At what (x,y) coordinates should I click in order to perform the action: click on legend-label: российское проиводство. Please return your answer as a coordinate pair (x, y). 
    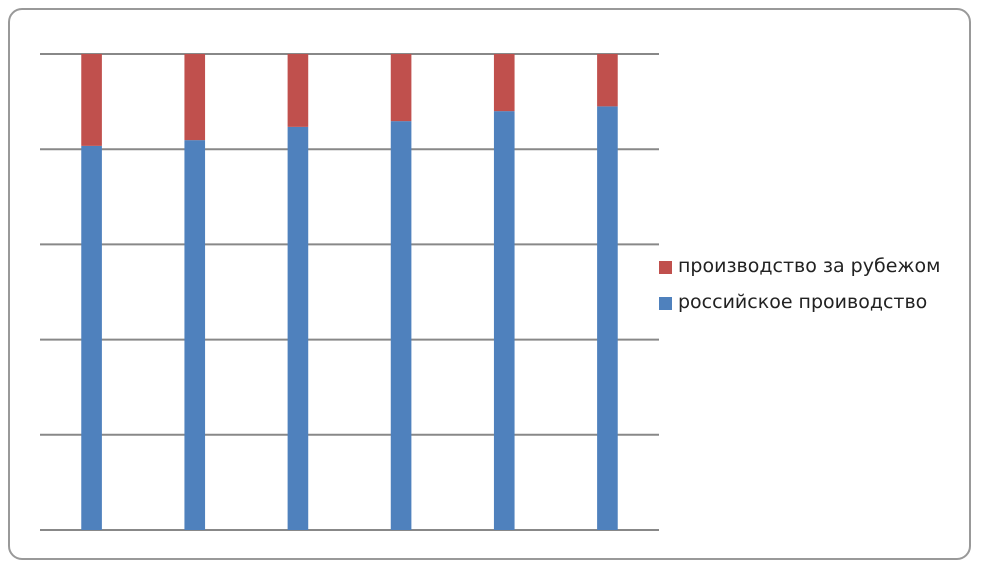
    Looking at the image, I should click on (803, 302).